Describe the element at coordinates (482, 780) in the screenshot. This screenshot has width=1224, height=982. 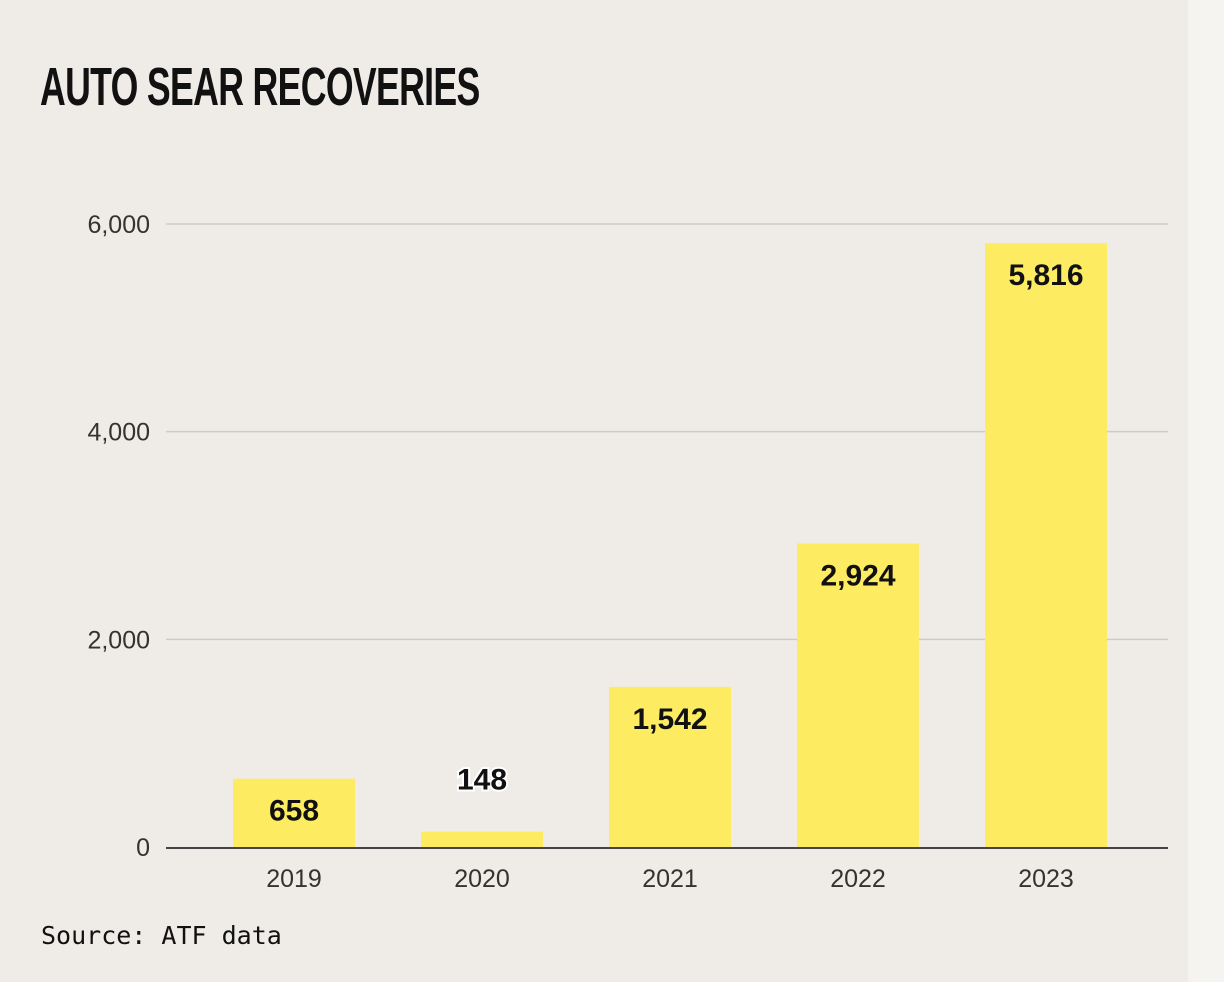
I see `data-label-2020: 148` at that location.